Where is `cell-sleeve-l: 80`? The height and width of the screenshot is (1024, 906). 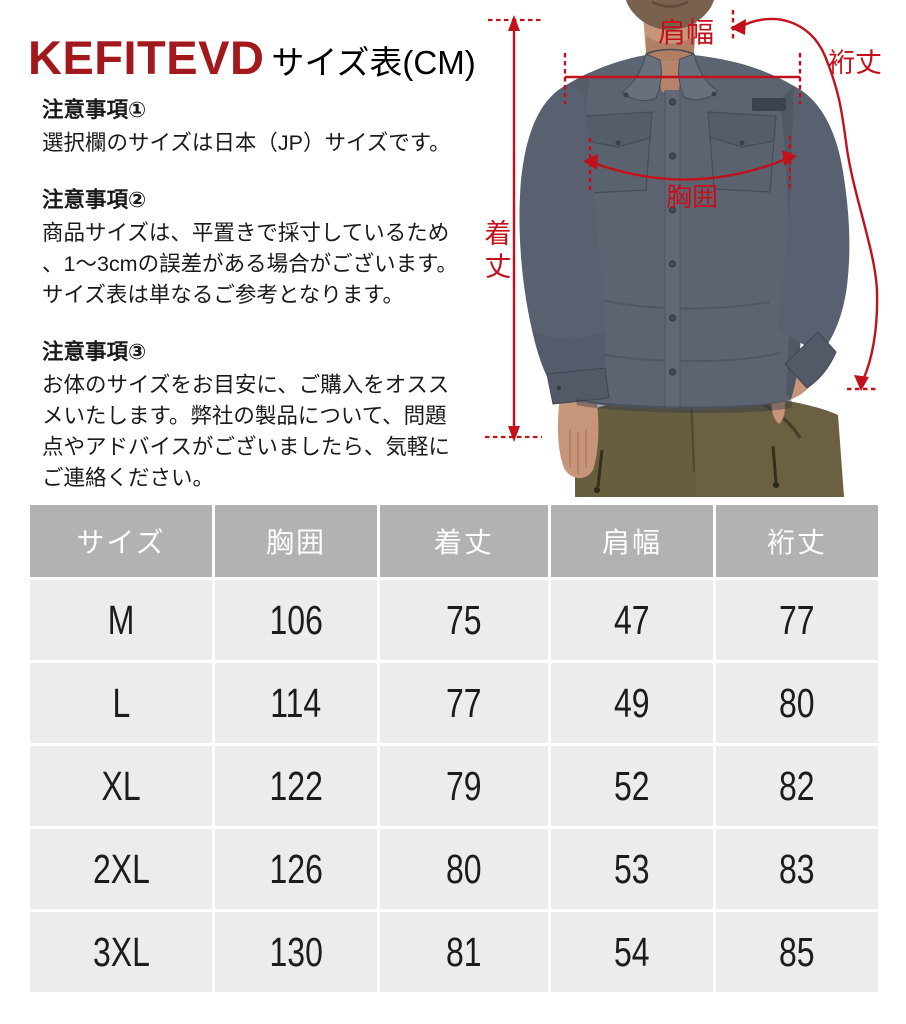 cell-sleeve-l: 80 is located at coordinates (797, 703).